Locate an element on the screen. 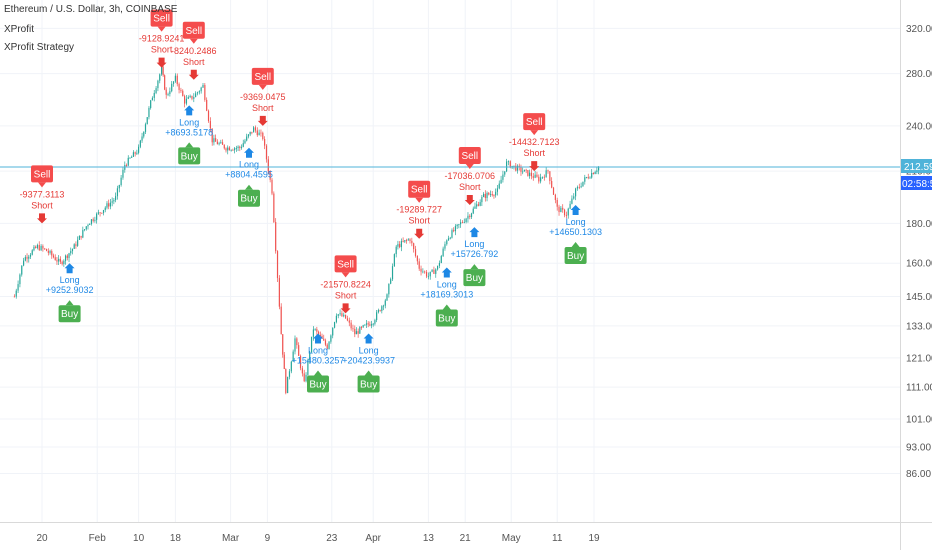  time-axis: 20 Feb 10 18 Mar 9 23 Apr 13 21 May 11 19 is located at coordinates (318, 538).